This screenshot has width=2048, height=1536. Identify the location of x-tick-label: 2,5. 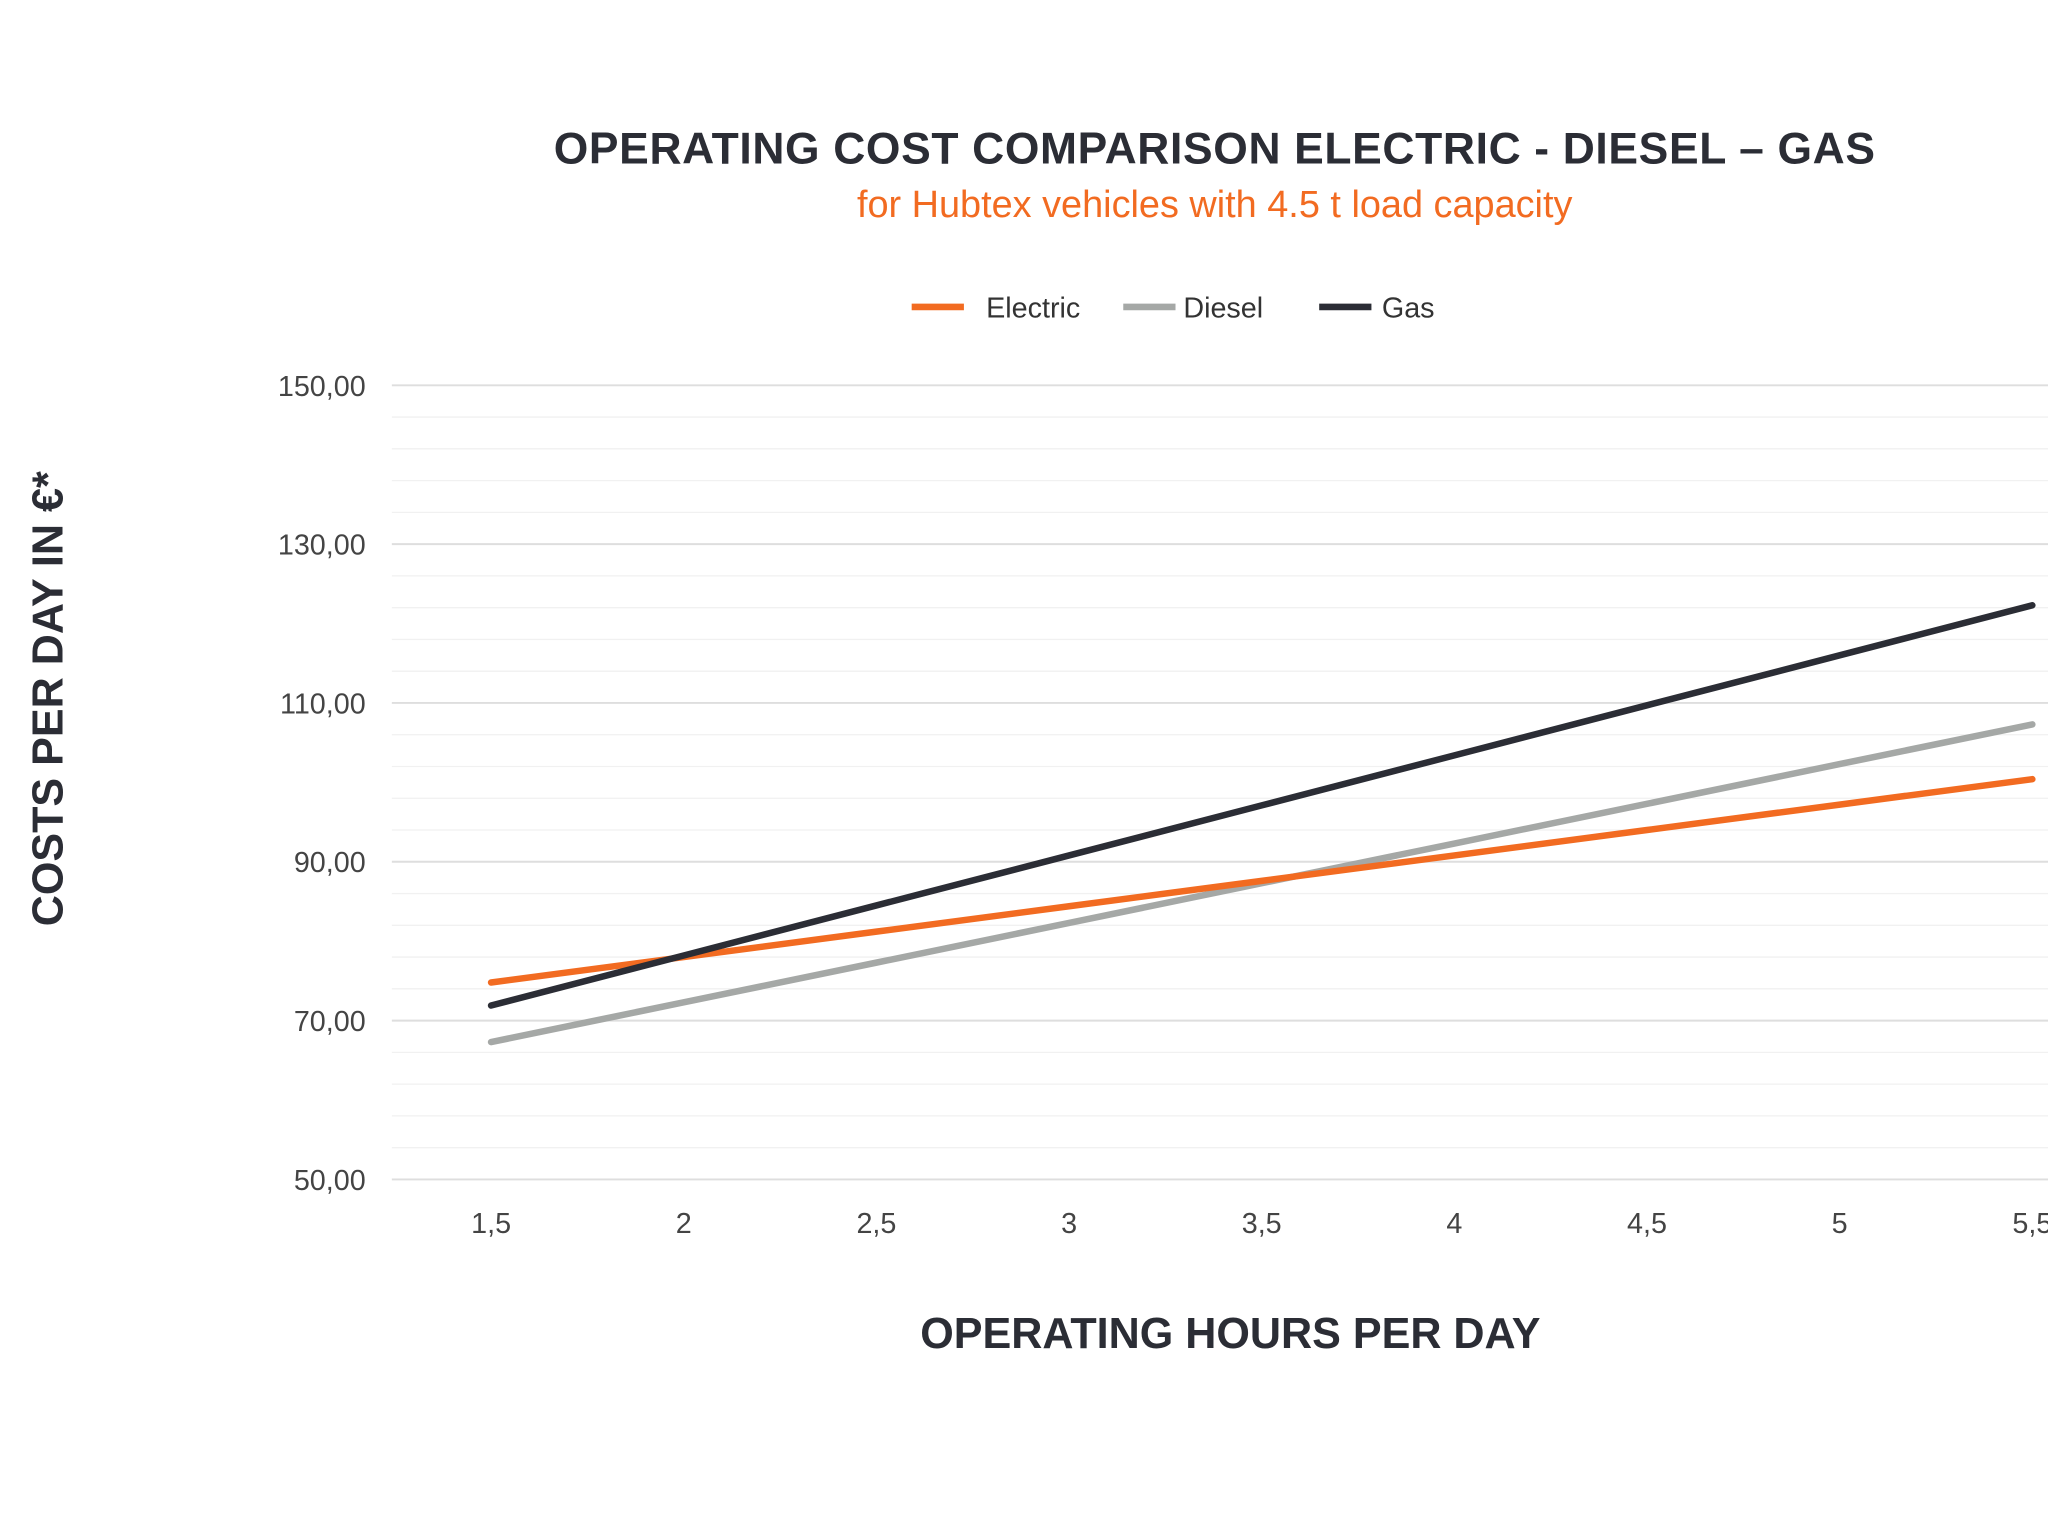
(876, 1224).